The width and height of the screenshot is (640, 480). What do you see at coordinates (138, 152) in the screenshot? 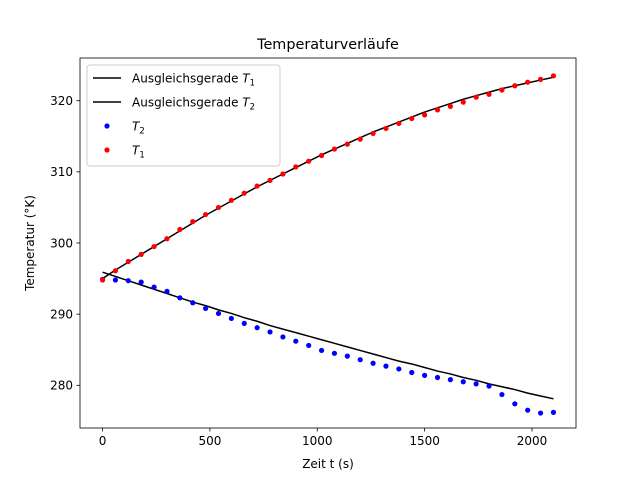
I see `legend-label-t1: T1` at bounding box center [138, 152].